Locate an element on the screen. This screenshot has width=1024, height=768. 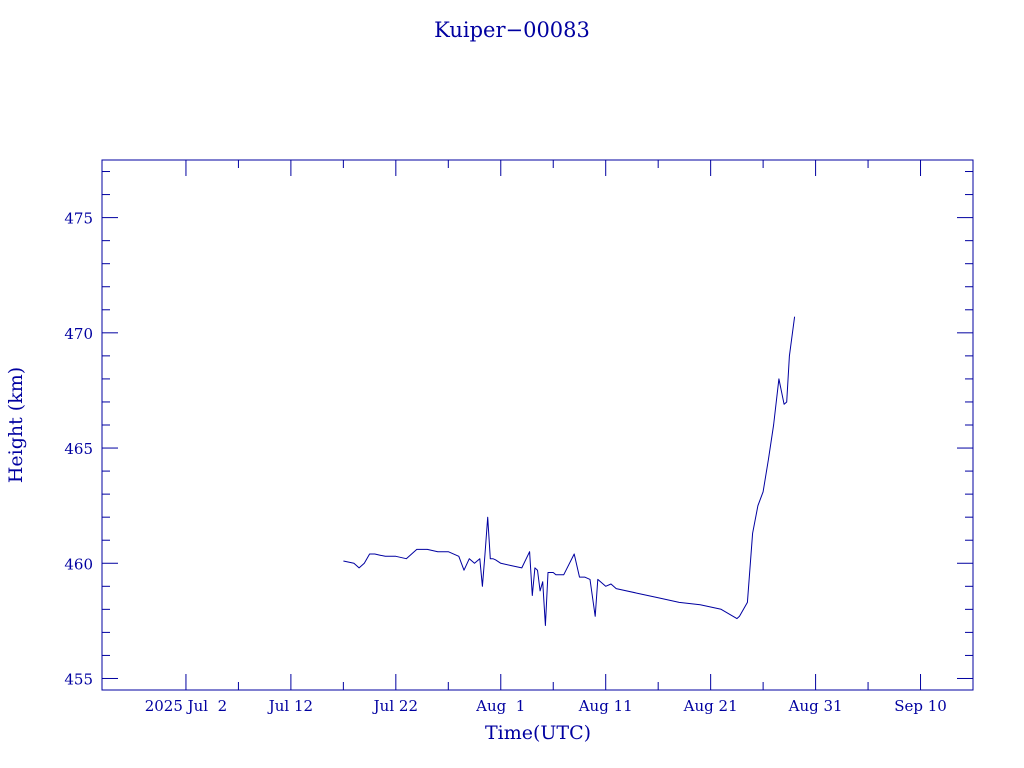
y-tick-labels: 455 460 465 470 475 is located at coordinates (78, 449).